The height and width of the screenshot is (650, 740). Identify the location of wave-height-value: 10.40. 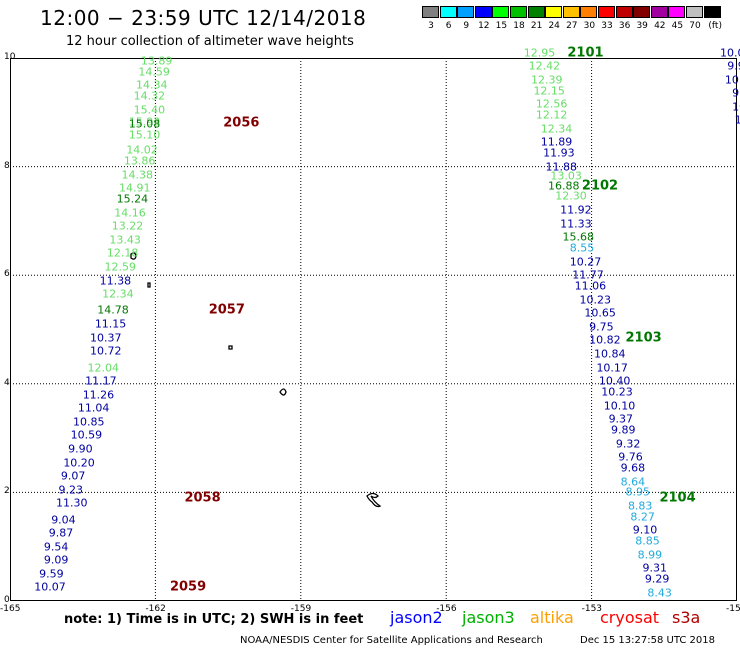
(614, 381).